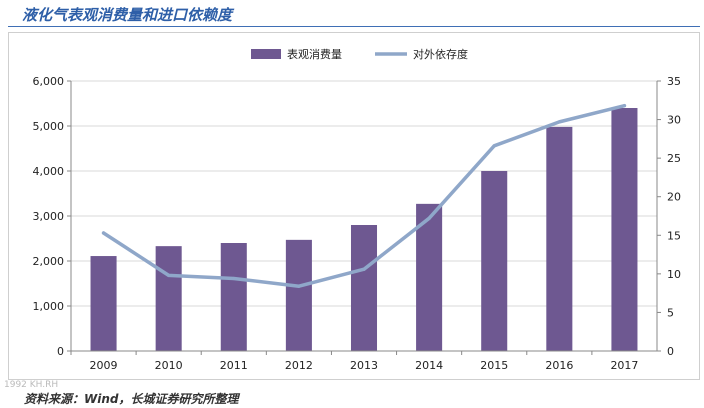 The image size is (704, 408). What do you see at coordinates (60, 351) in the screenshot?
I see `y-left-tick-label: 0` at bounding box center [60, 351].